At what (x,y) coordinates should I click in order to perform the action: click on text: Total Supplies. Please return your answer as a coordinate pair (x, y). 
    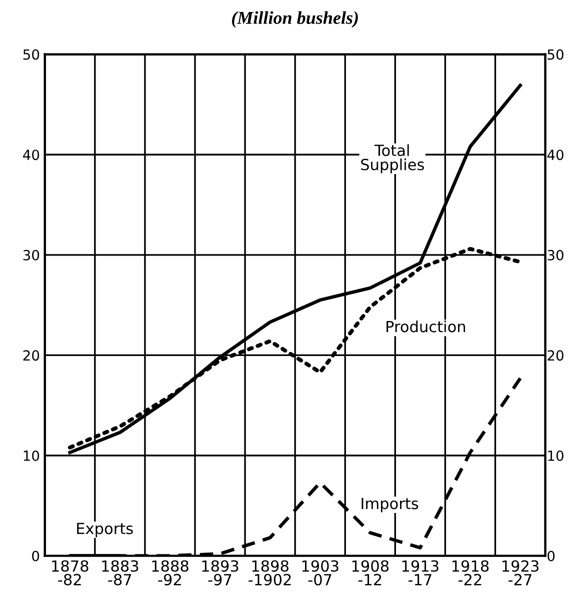
    Looking at the image, I should click on (392, 159).